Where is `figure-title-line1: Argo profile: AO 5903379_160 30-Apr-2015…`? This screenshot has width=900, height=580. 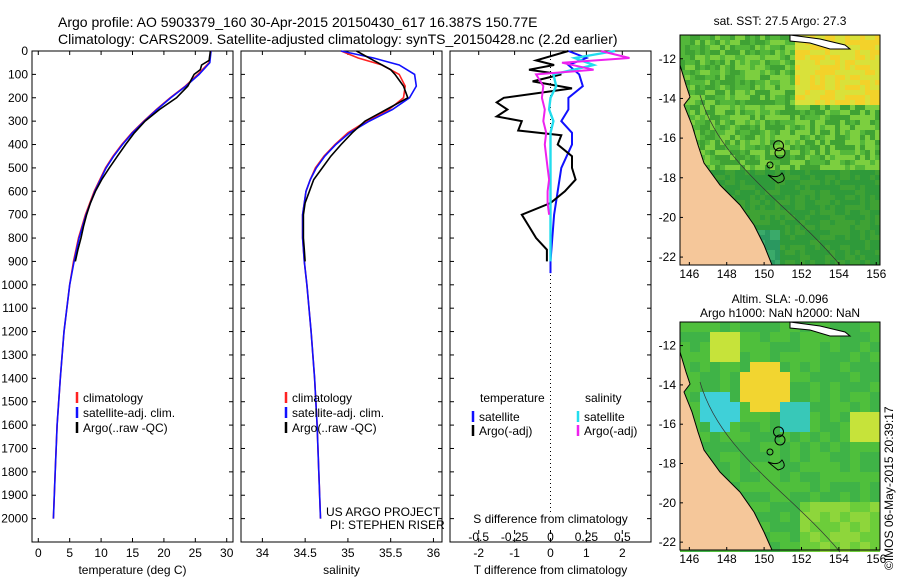 figure-title-line1: Argo profile: AO 5903379_160 30-Apr-2015… is located at coordinates (298, 22).